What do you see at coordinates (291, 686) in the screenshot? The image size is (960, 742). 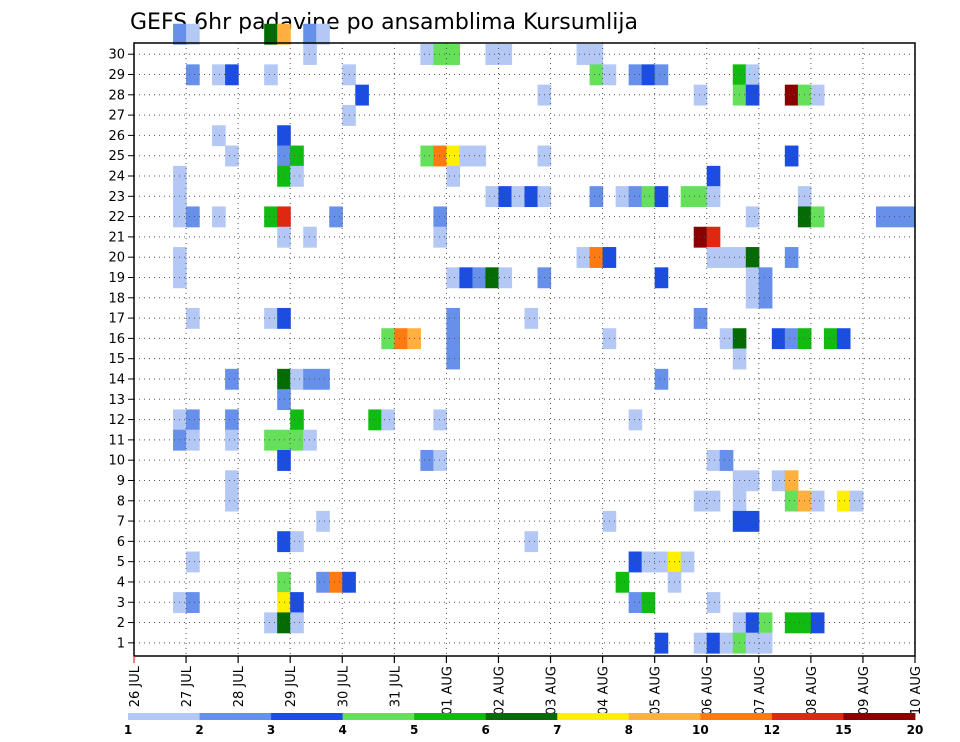 I see `x-tick-label: 29 JUL` at bounding box center [291, 686].